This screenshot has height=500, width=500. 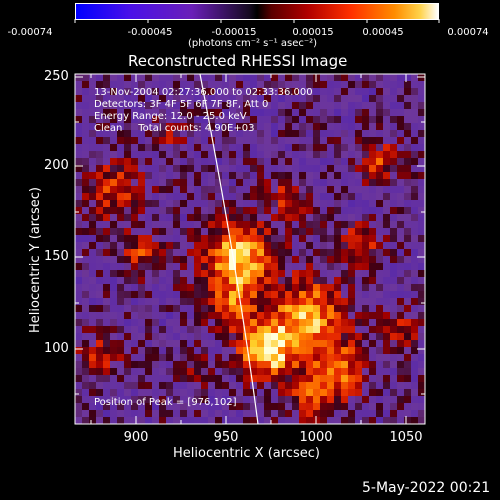 What do you see at coordinates (226, 437) in the screenshot?
I see `x-tick-label: 950` at bounding box center [226, 437].